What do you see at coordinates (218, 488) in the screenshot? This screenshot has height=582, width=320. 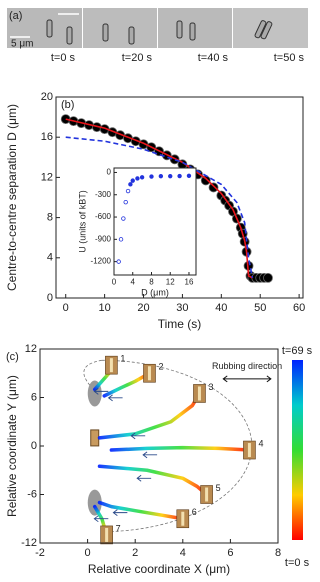 I see `trajectory-label: 5` at bounding box center [218, 488].